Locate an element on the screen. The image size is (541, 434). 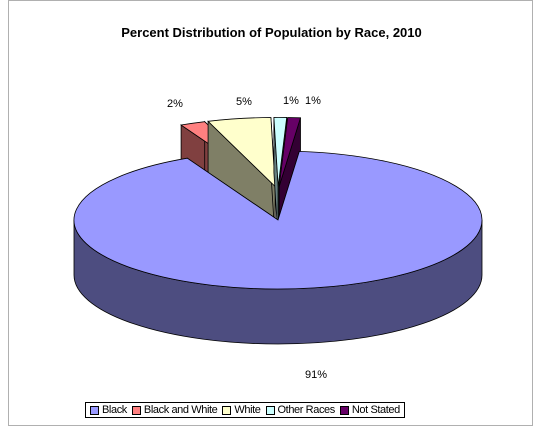
legend-item-black-and-white: Black and White is located at coordinates (174, 410).